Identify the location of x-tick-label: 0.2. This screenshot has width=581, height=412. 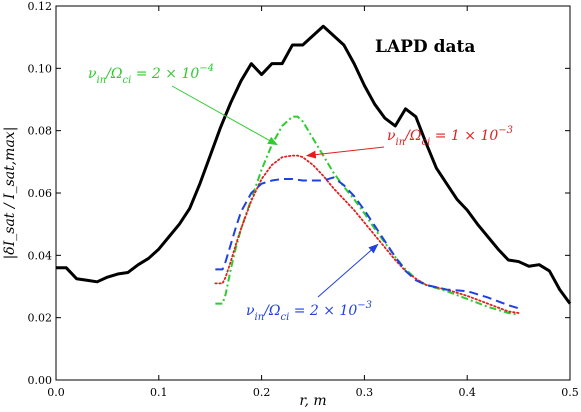
(262, 392).